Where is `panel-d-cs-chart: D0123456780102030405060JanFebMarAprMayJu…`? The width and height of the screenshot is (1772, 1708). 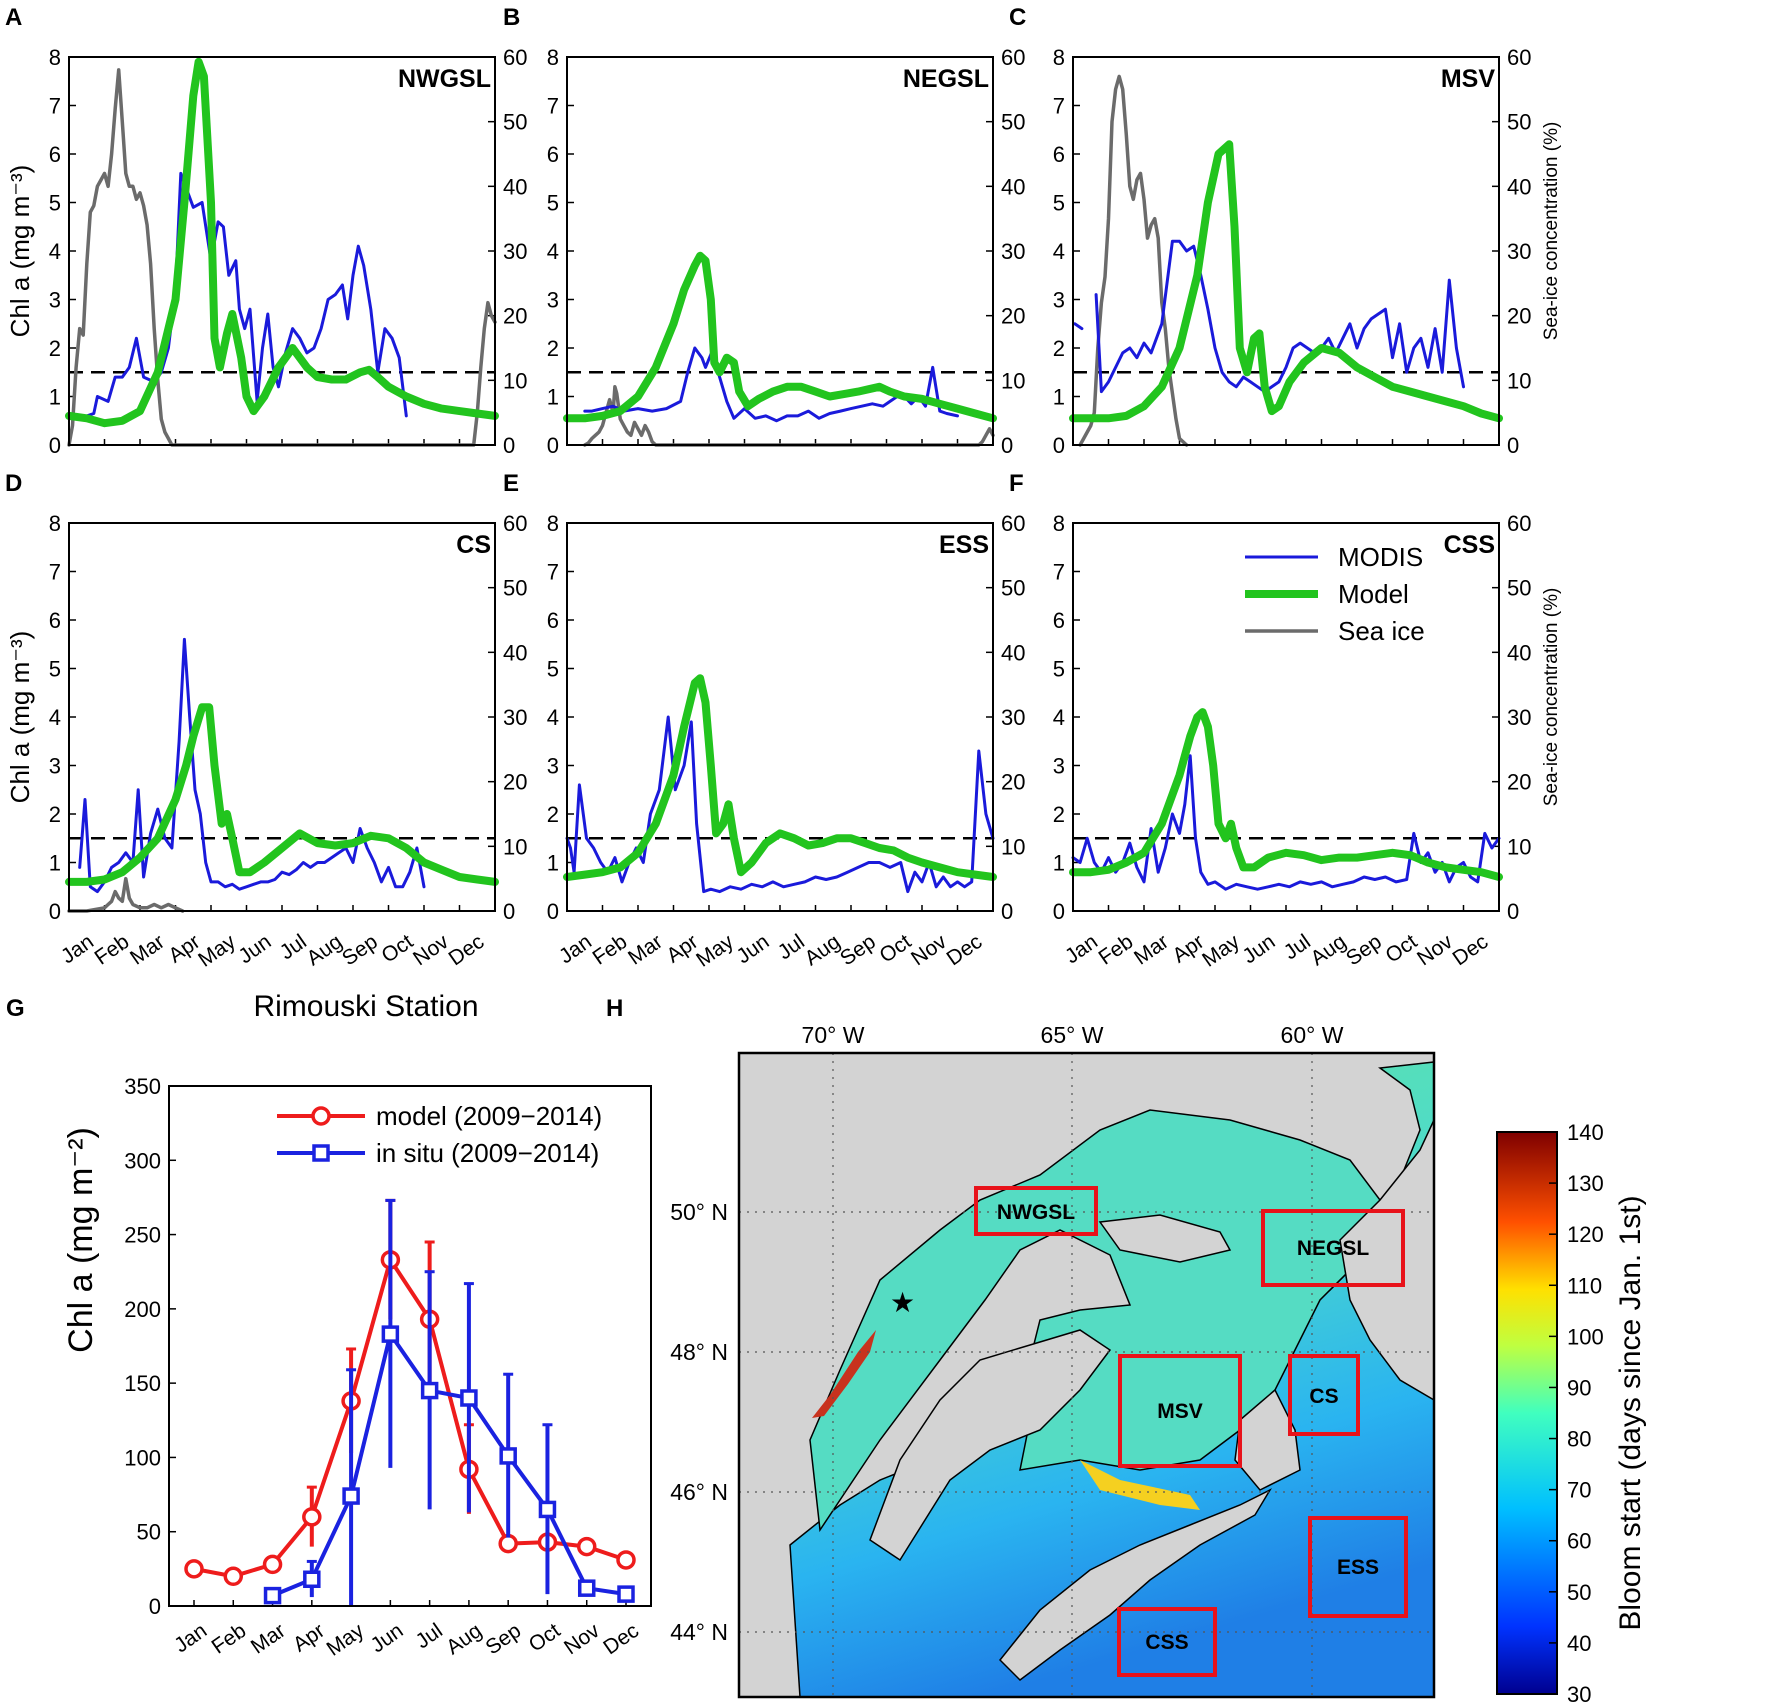 panel-d-cs-chart: D0123456780102030405060JanFebMarAprMayJu… is located at coordinates (266, 721).